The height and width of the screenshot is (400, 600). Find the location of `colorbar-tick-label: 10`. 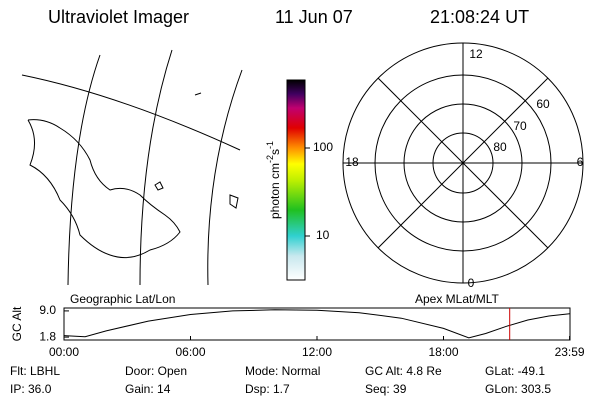

colorbar-tick-label: 10 is located at coordinates (323, 235).